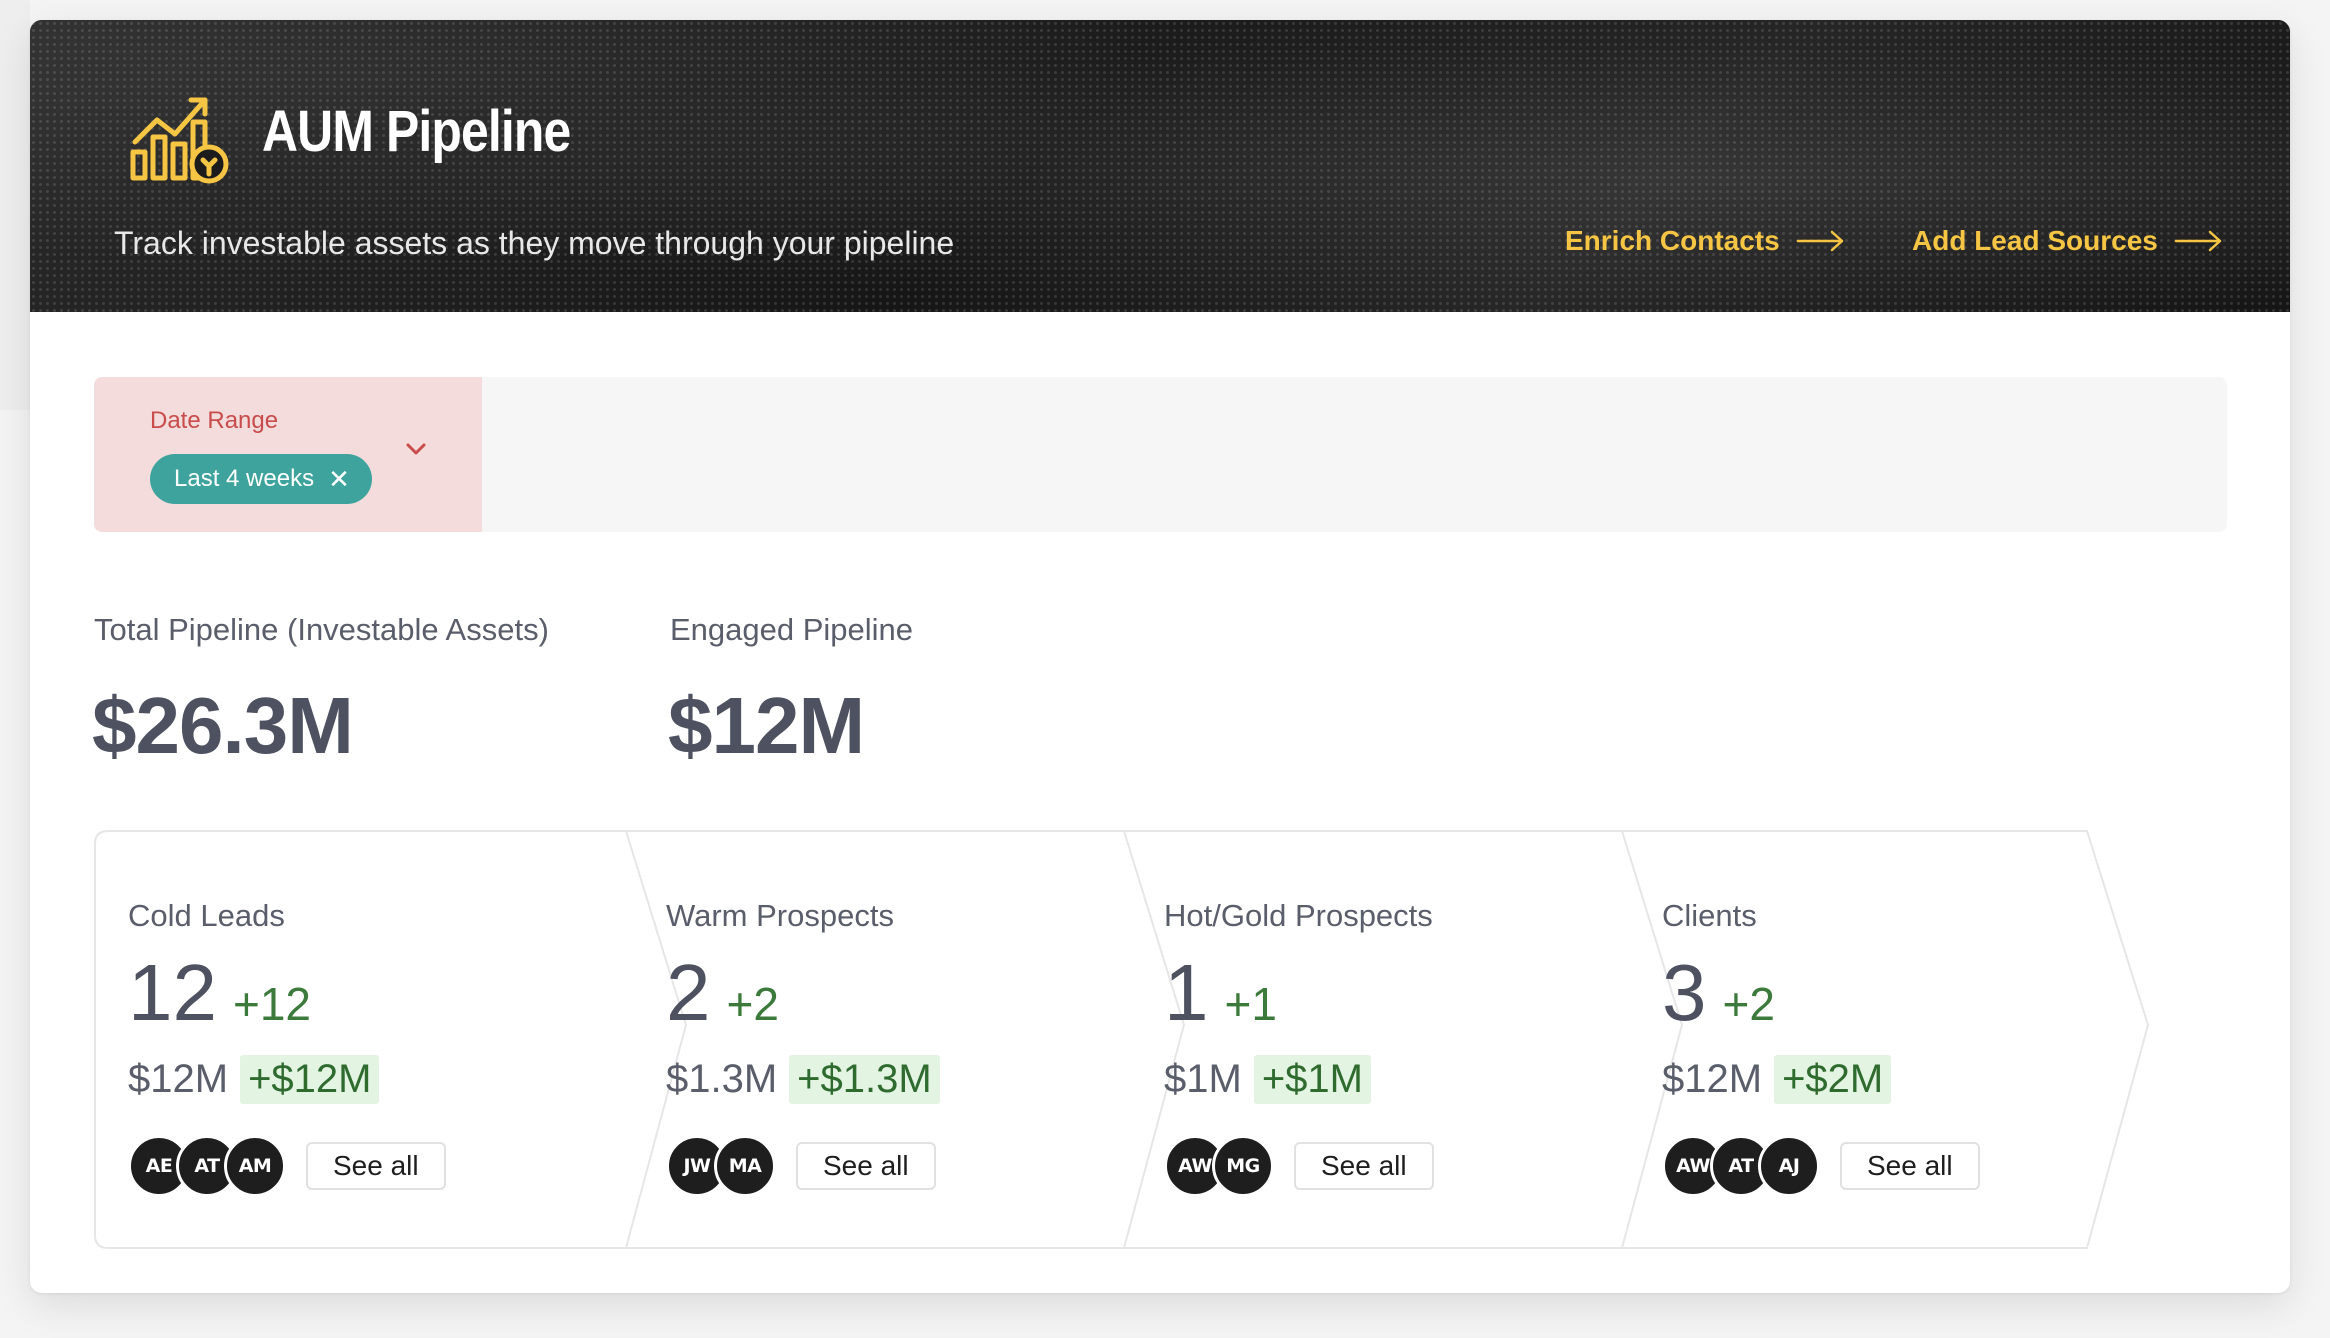 This screenshot has width=2330, height=1338. I want to click on stage-people: AW MG See all, so click(1299, 1166).